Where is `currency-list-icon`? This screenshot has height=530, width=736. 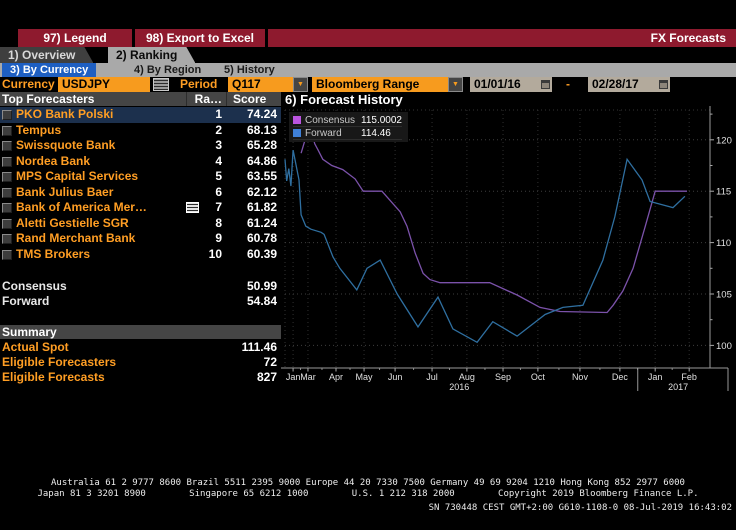
currency-list-icon is located at coordinates (161, 84).